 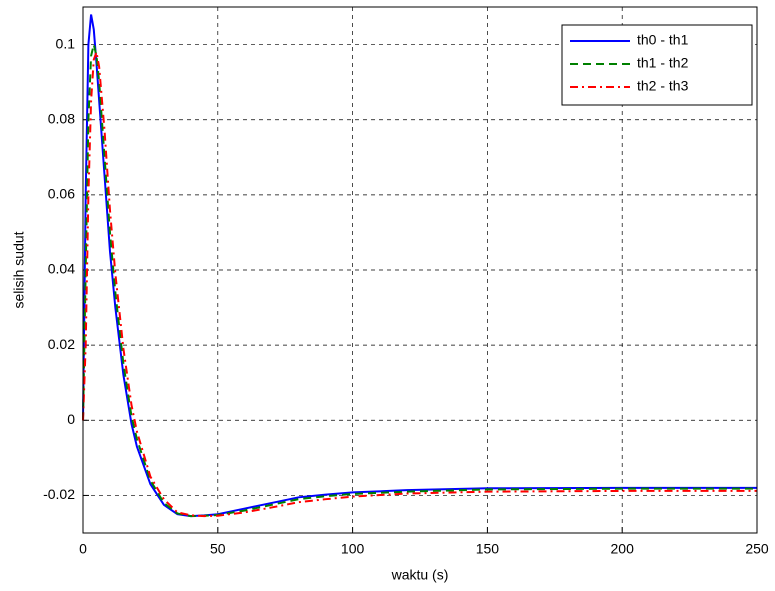 I want to click on legend: th0 - th1 th1 - th2 th2 - th3, so click(x=657, y=65).